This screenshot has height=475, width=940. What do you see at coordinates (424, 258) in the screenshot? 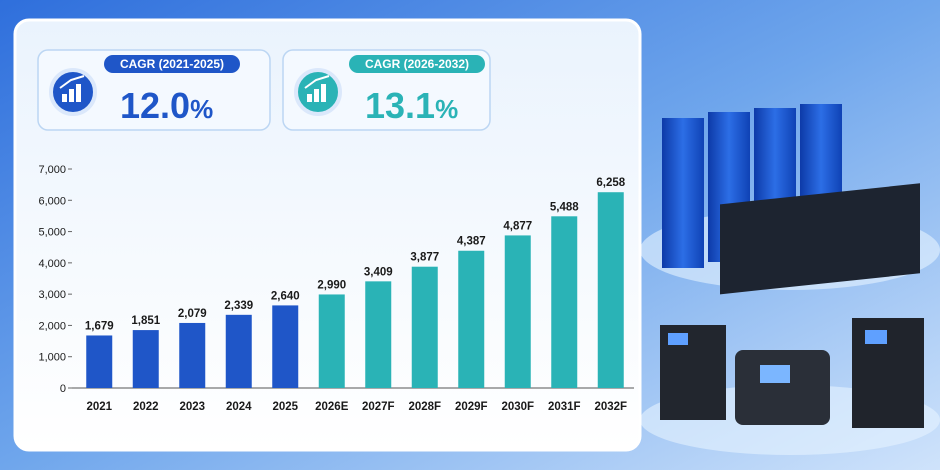
I see `value-label: 3,877` at bounding box center [424, 258].